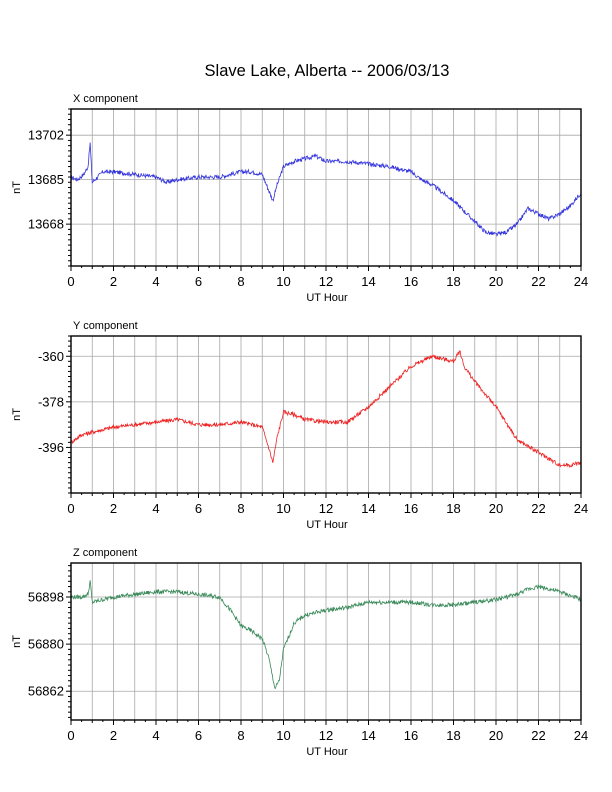 This screenshot has width=612, height=792. What do you see at coordinates (326, 409) in the screenshot?
I see `series-line-y` at bounding box center [326, 409].